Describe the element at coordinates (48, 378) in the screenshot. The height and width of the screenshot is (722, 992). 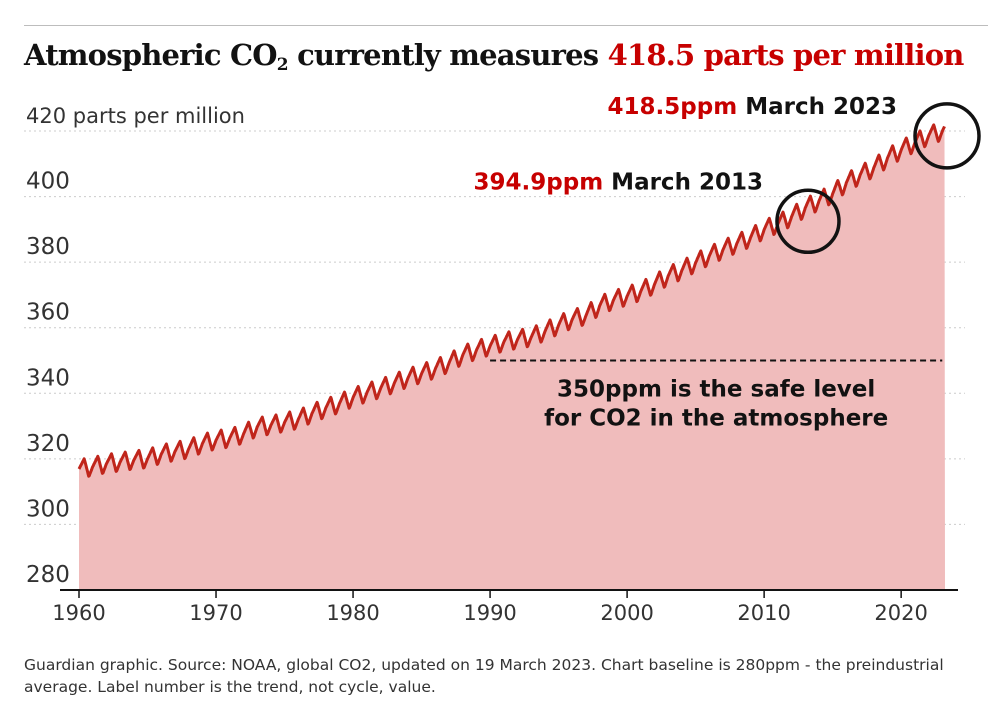
I see `y-tick-label: 340` at that location.